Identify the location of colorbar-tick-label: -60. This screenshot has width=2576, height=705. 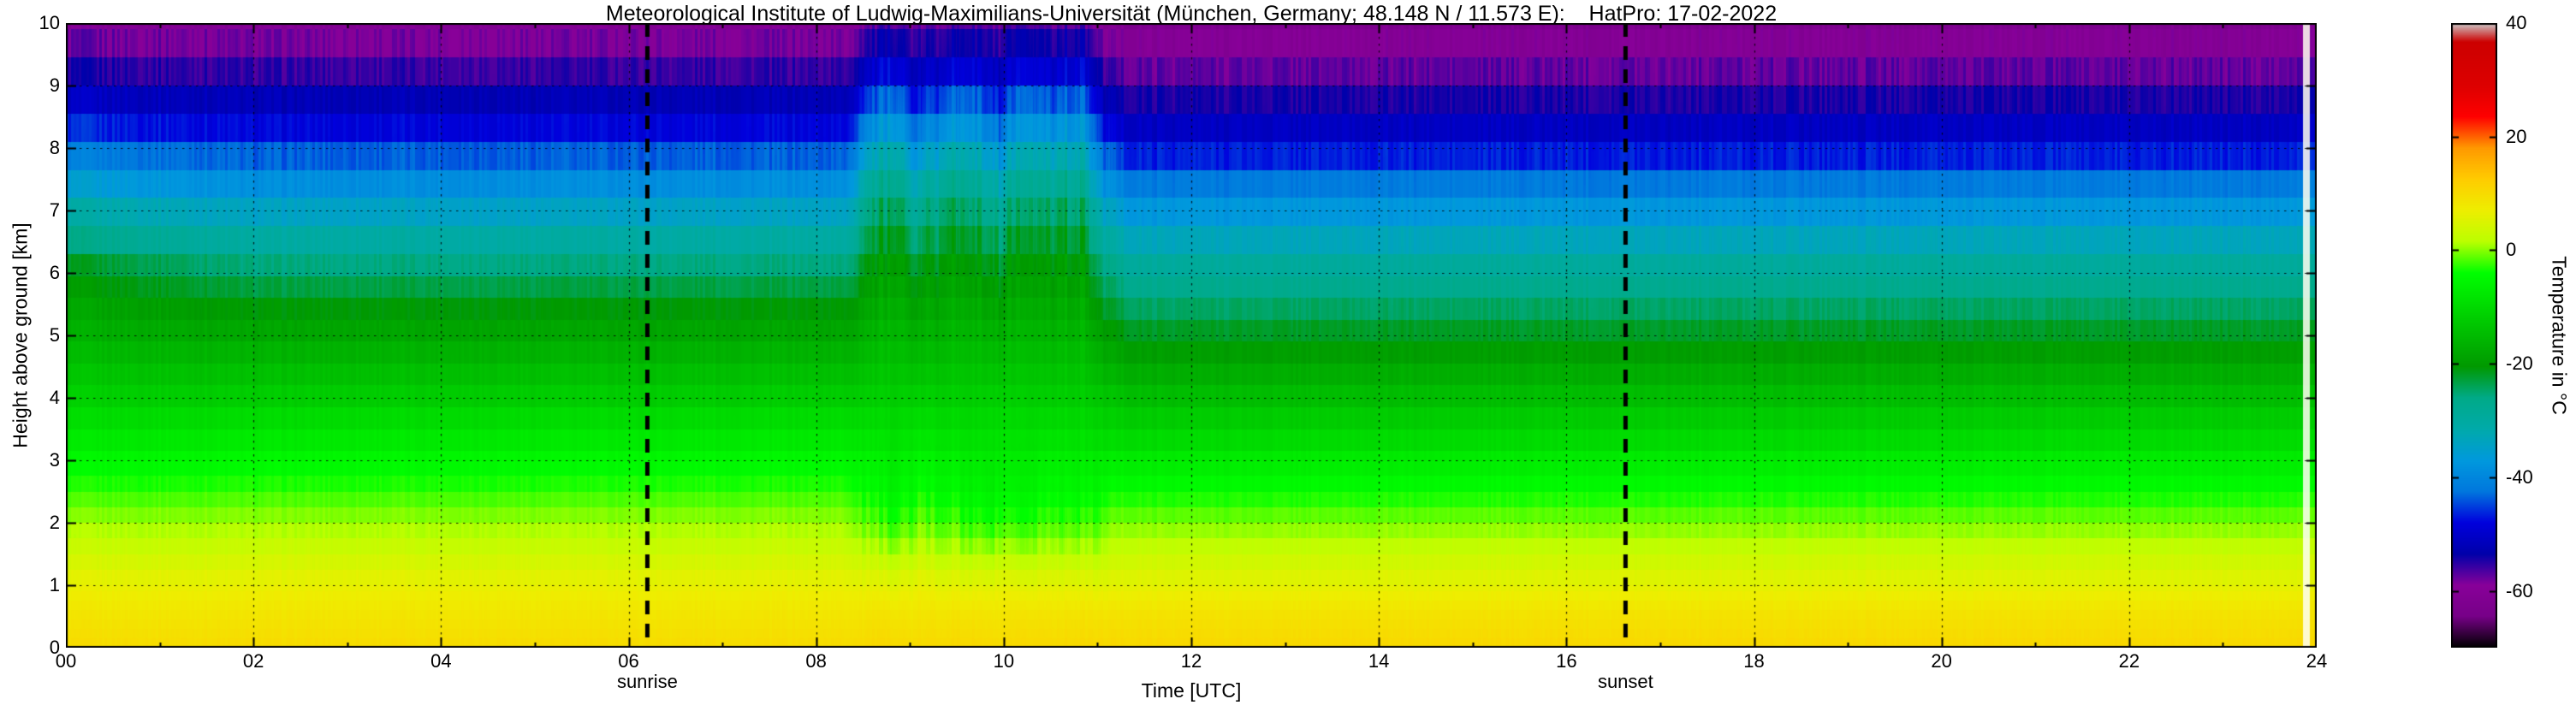
(2519, 590).